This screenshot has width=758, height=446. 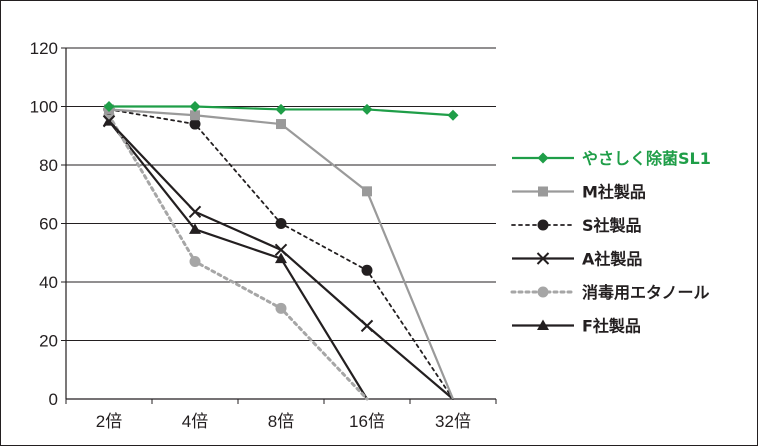 What do you see at coordinates (48, 341) in the screenshot?
I see `y-tick-label: 20` at bounding box center [48, 341].